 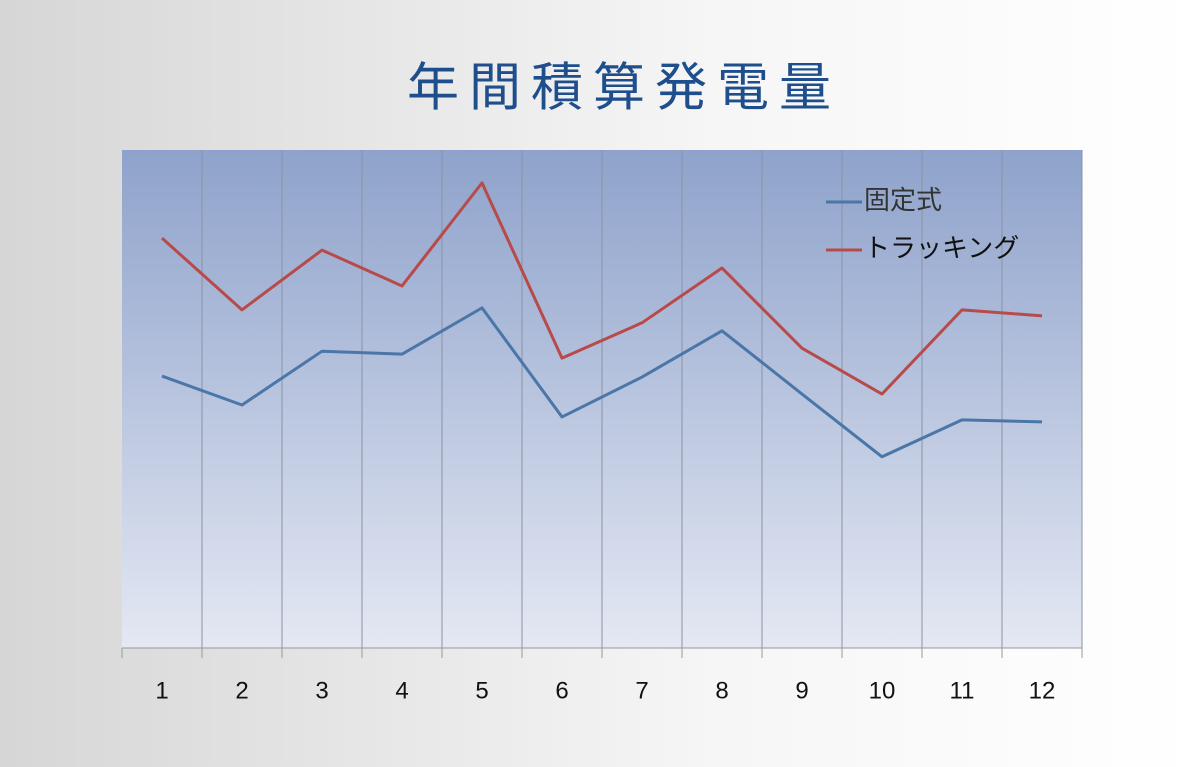 I want to click on x-tick-label: 10, so click(x=882, y=690).